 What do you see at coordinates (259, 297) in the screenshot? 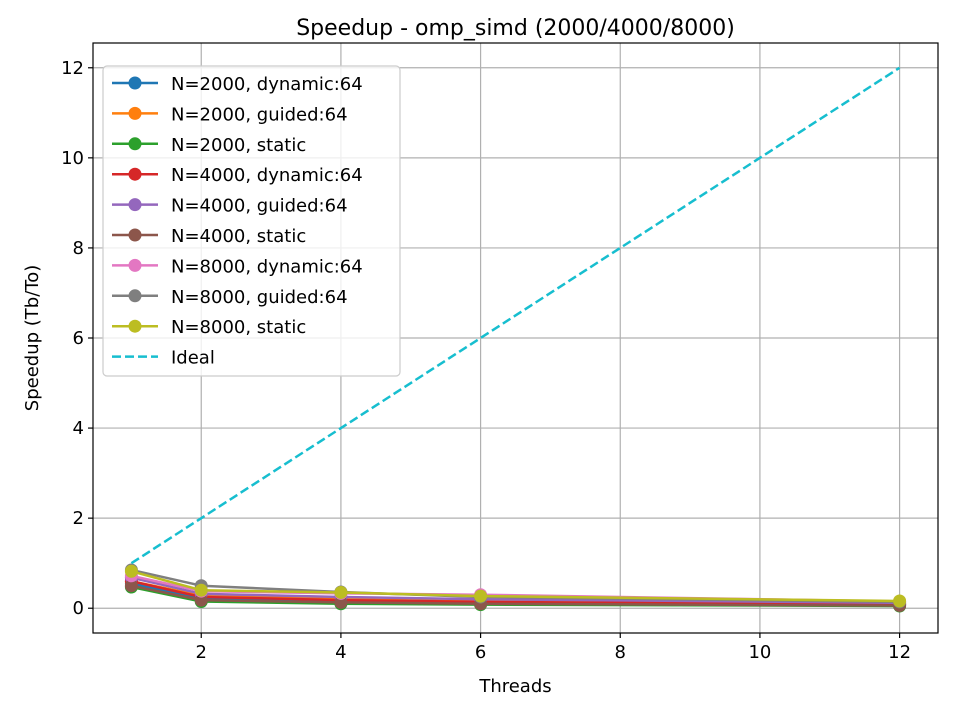
I see `legend-label: N=8000, guided:64` at bounding box center [259, 297].